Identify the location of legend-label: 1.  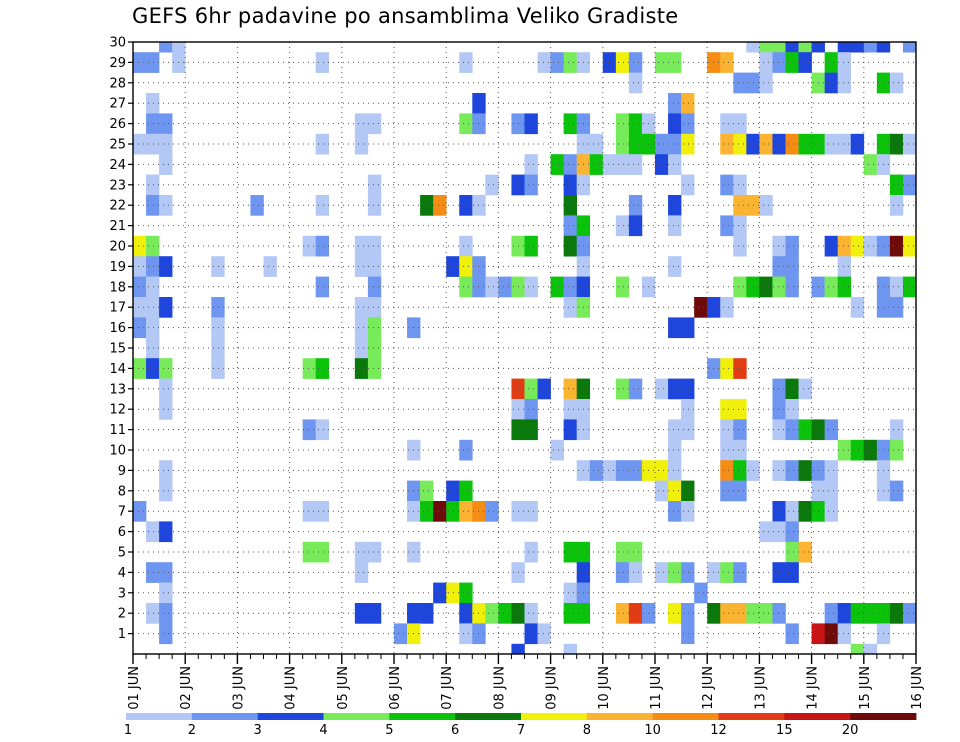
(128, 730).